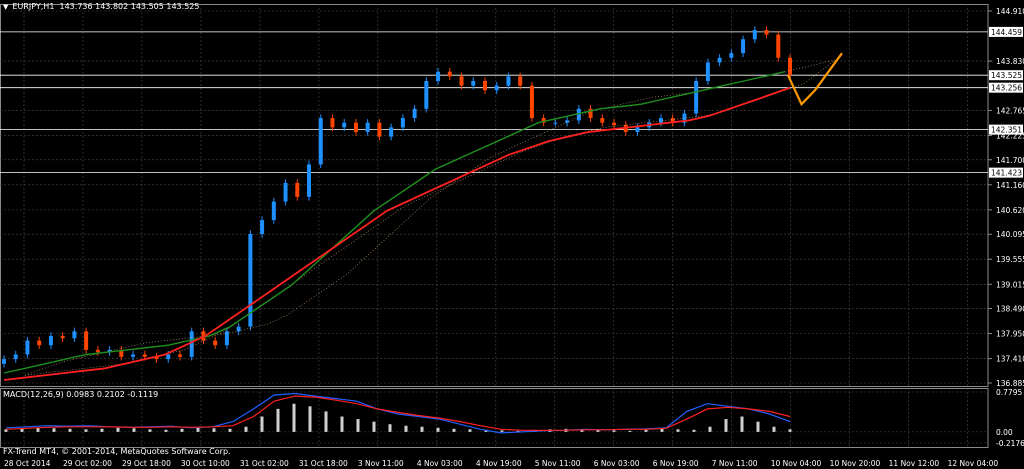  Describe the element at coordinates (1010, 11) in the screenshot. I see `y-tick-label: 144.910` at that location.